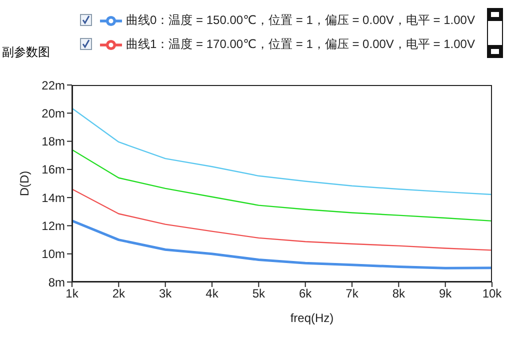  What do you see at coordinates (259, 293) in the screenshot?
I see `x-tick-label: 5k` at bounding box center [259, 293].